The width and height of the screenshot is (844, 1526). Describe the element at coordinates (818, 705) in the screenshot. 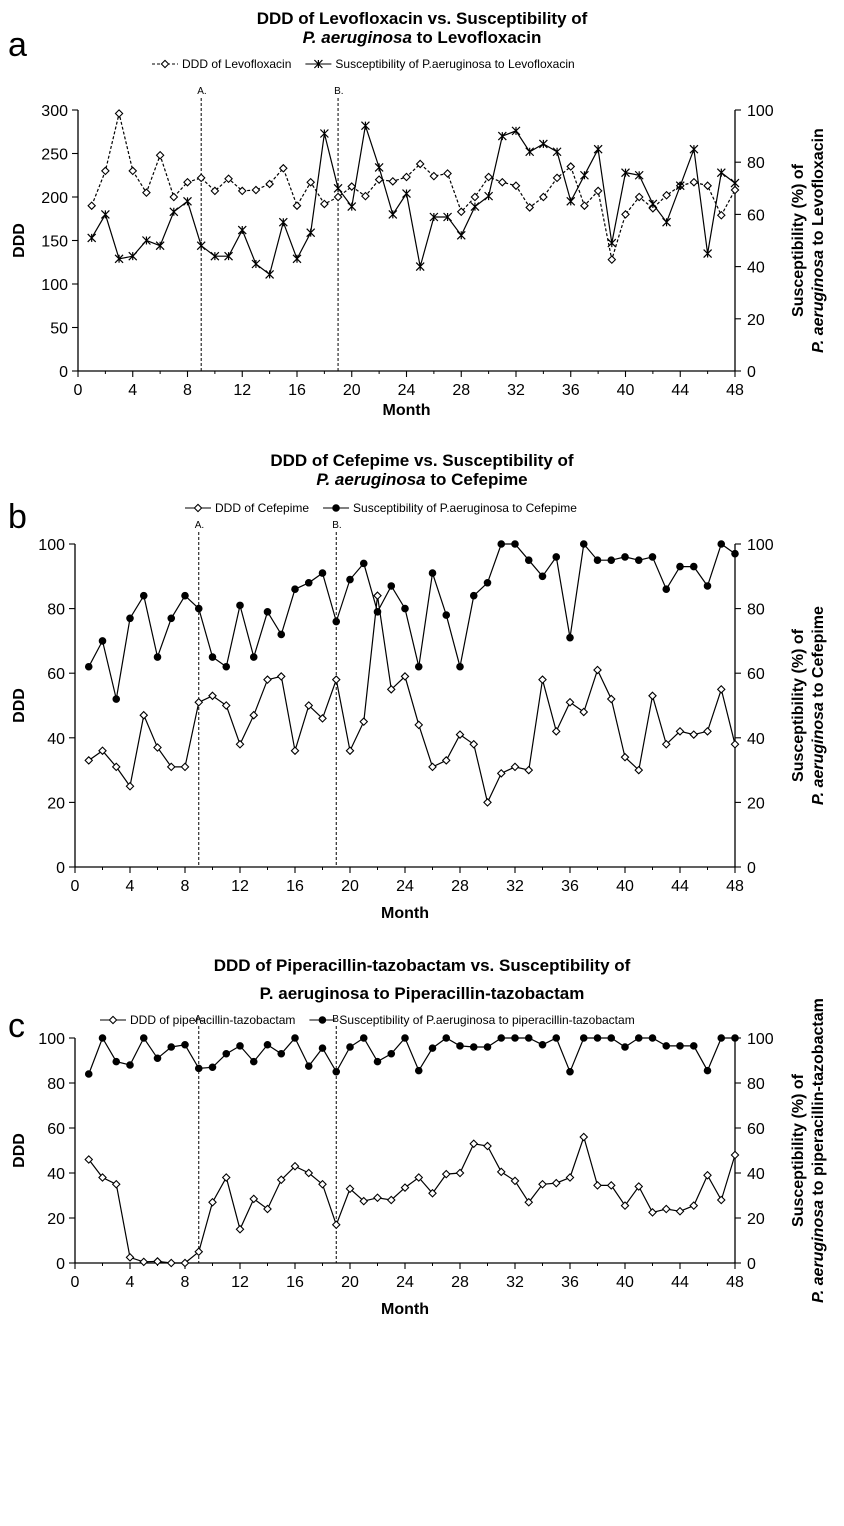

I see `y-axis-title-right-line2: P. aeruginosa to Cefepime` at that location.